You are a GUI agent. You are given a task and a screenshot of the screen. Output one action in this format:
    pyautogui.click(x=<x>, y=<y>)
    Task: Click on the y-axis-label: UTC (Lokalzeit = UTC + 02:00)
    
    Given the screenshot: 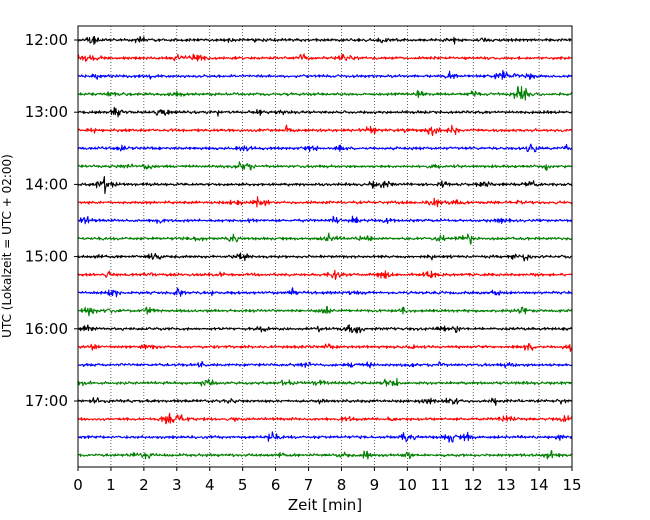 What is the action you would take?
    pyautogui.click(x=7, y=246)
    